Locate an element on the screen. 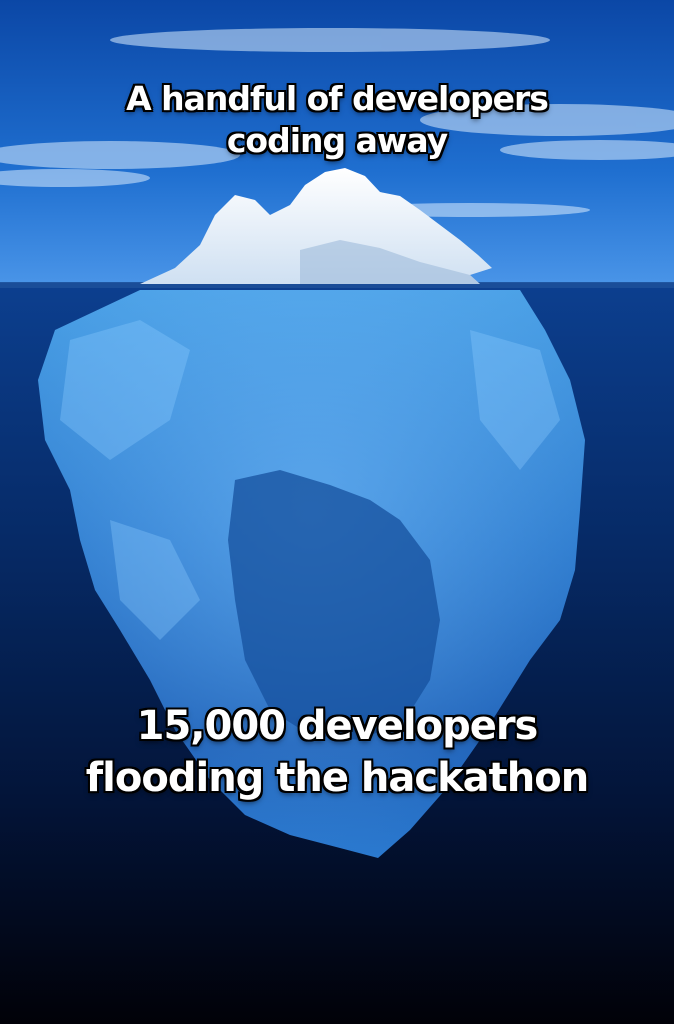  top-caption: A handful of developers coding away is located at coordinates (337, 120).